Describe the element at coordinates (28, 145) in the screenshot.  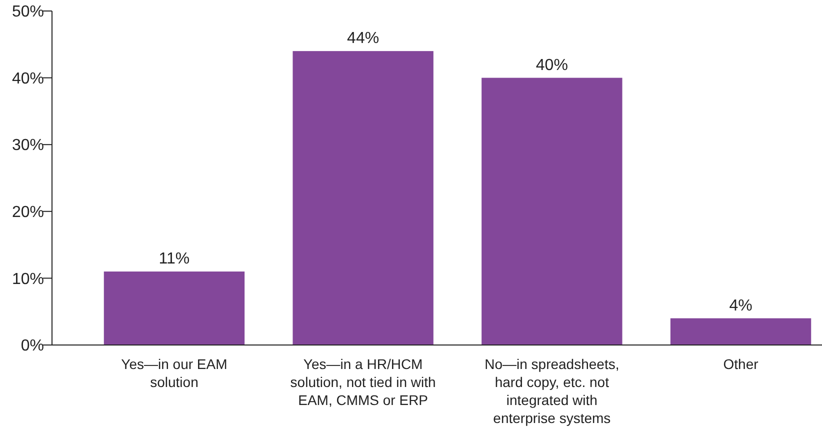
I see `y-tick-label: 30%` at that location.